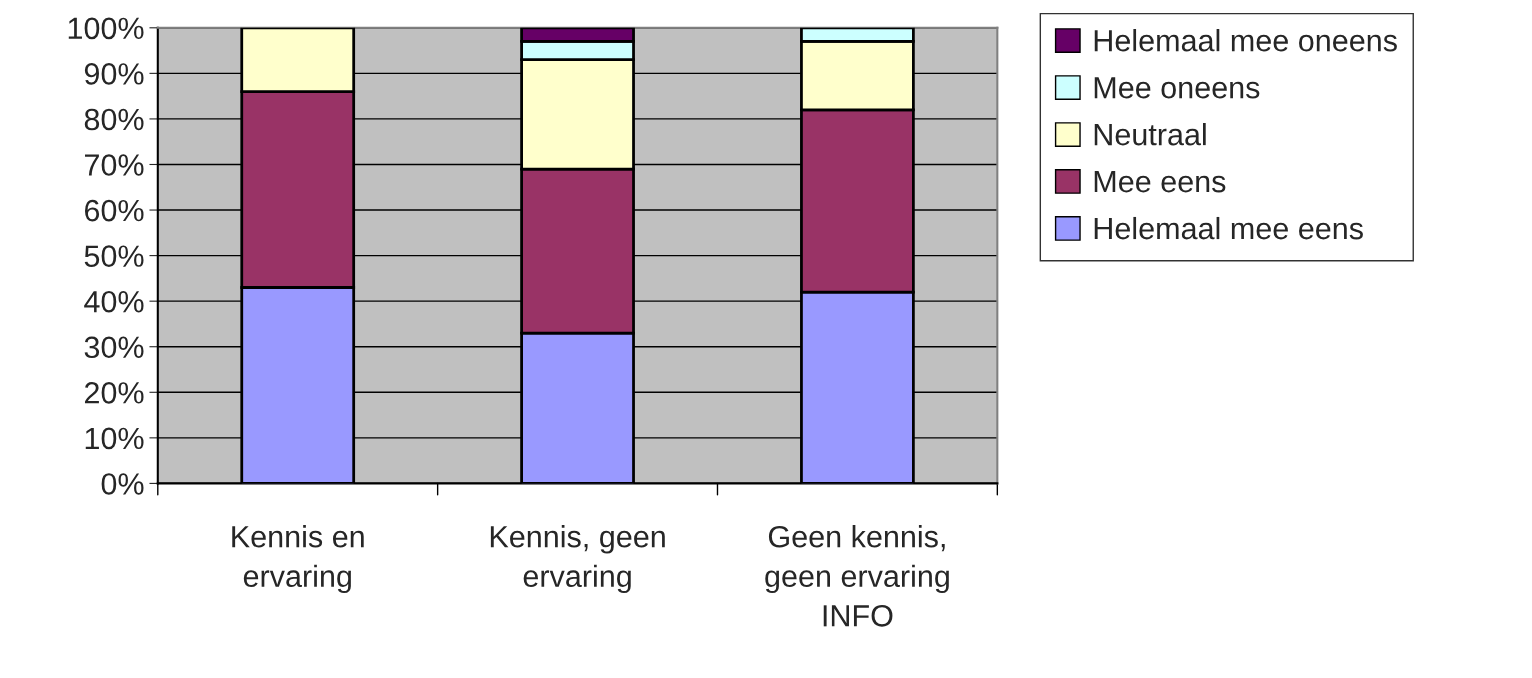 This screenshot has height=678, width=1532. I want to click on y-tick-label: 50%, so click(114, 256).